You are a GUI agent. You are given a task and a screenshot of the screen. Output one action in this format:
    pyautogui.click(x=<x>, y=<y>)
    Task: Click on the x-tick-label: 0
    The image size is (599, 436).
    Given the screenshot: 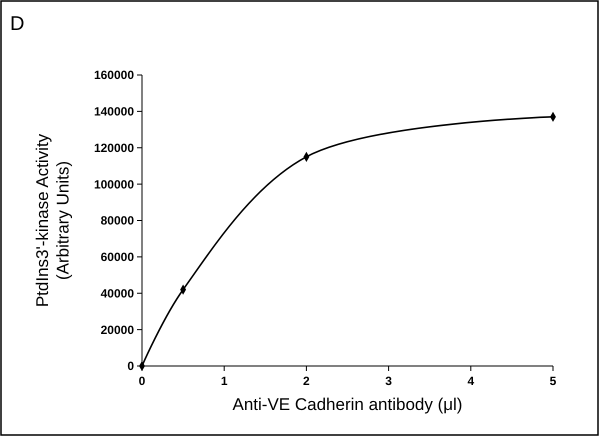 What is the action you would take?
    pyautogui.click(x=142, y=381)
    